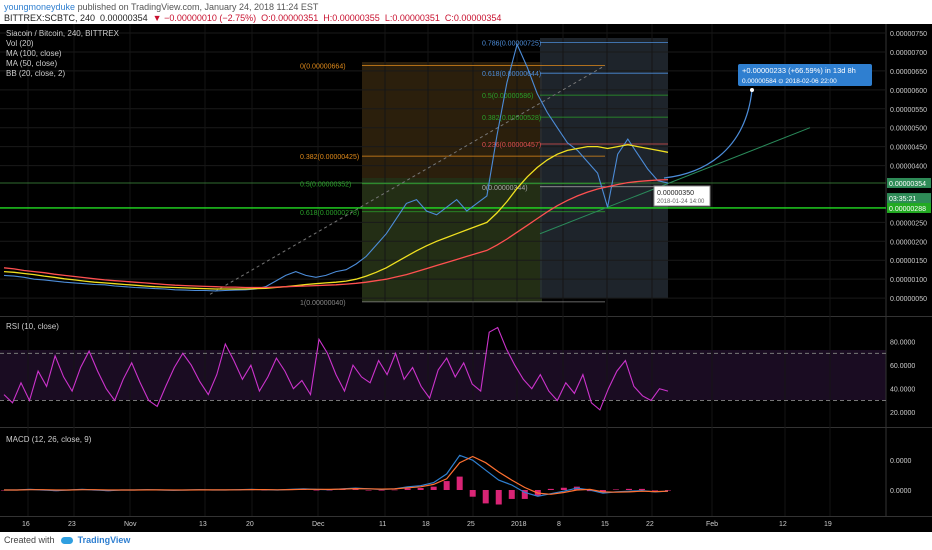 Image resolution: width=932 pixels, height=550 pixels. I want to click on author-link: youngmoneyduke, so click(40, 7).